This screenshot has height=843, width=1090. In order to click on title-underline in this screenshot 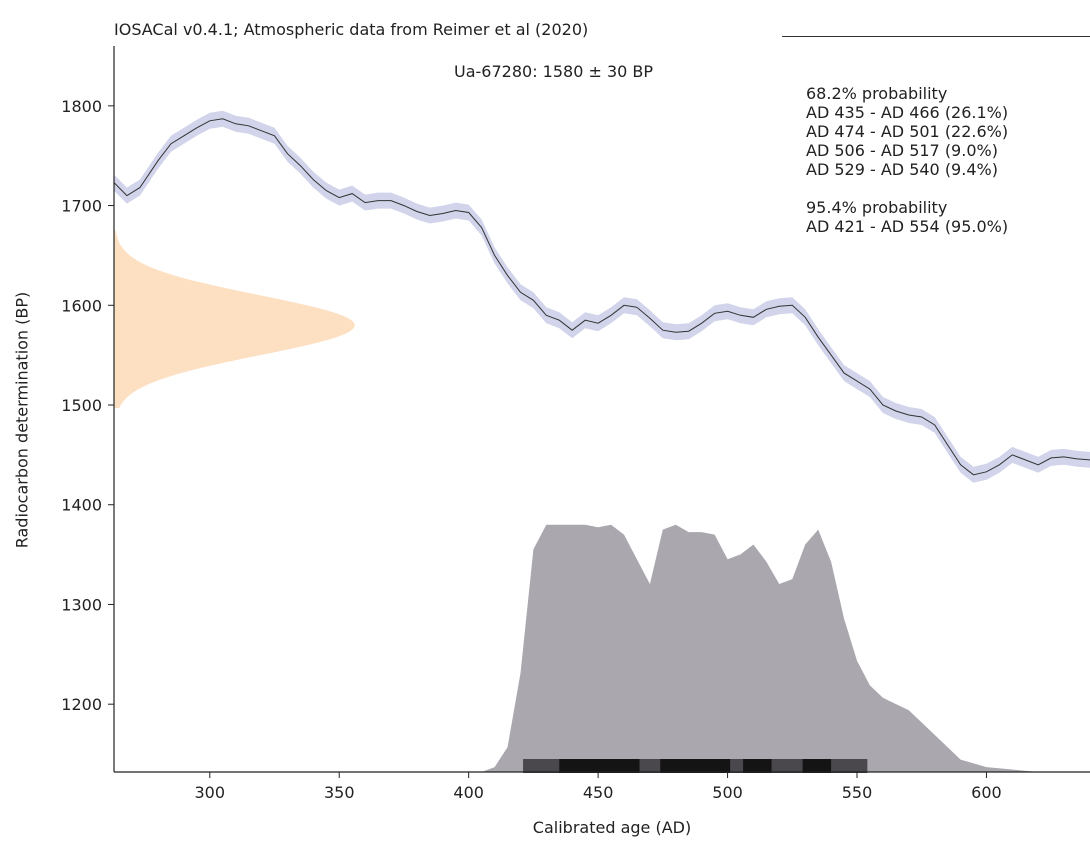, I will do `click(936, 36)`.